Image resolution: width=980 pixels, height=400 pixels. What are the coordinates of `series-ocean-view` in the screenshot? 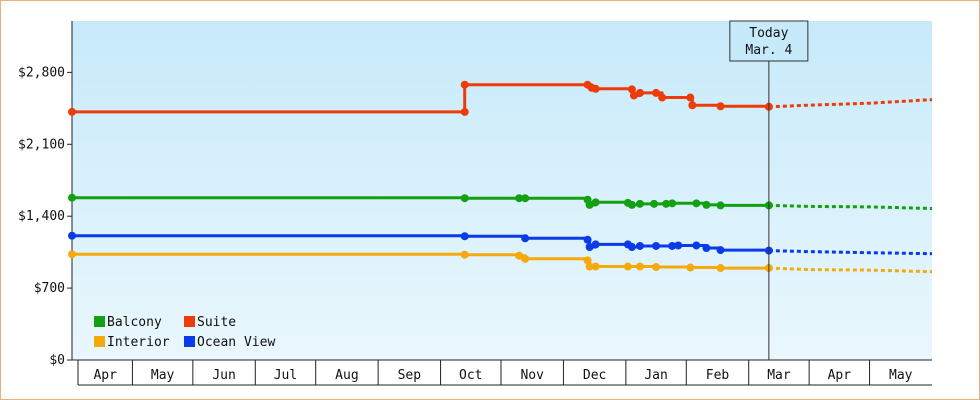 It's located at (500, 243).